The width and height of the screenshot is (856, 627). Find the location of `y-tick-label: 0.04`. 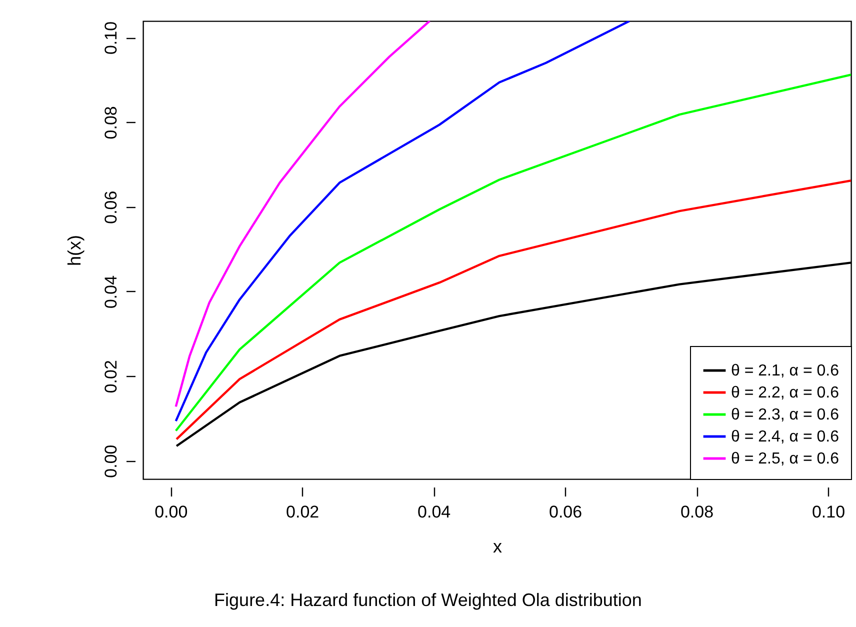

y-tick-label: 0.04 is located at coordinates (111, 292).